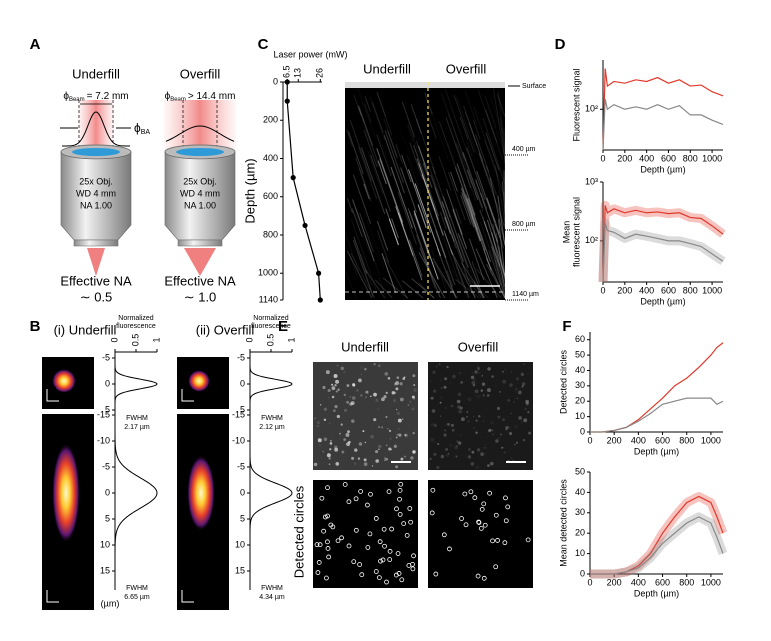 This screenshot has height=641, width=771. Describe the element at coordinates (66, 96) in the screenshot. I see `beam-diameter-part: ϕ` at that location.